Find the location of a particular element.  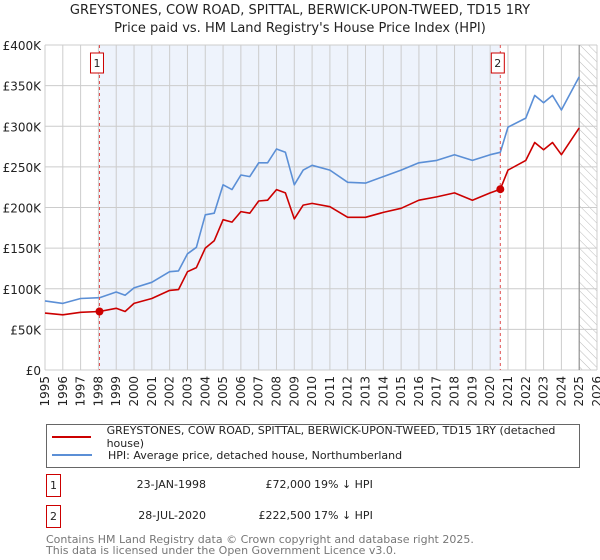

y-tick-label: £100K is located at coordinates (23, 290).